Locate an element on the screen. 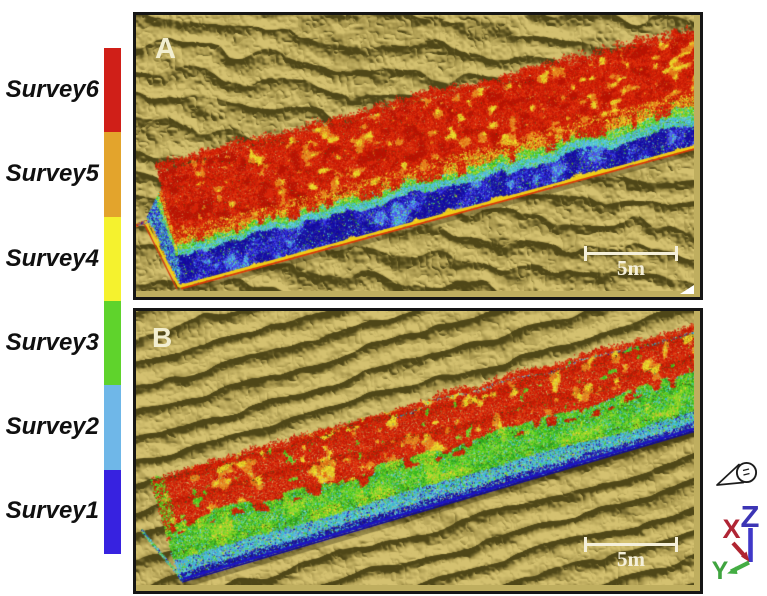 Image resolution: width=767 pixels, height=596 pixels. view-sphere-icon is located at coordinates (746, 472).